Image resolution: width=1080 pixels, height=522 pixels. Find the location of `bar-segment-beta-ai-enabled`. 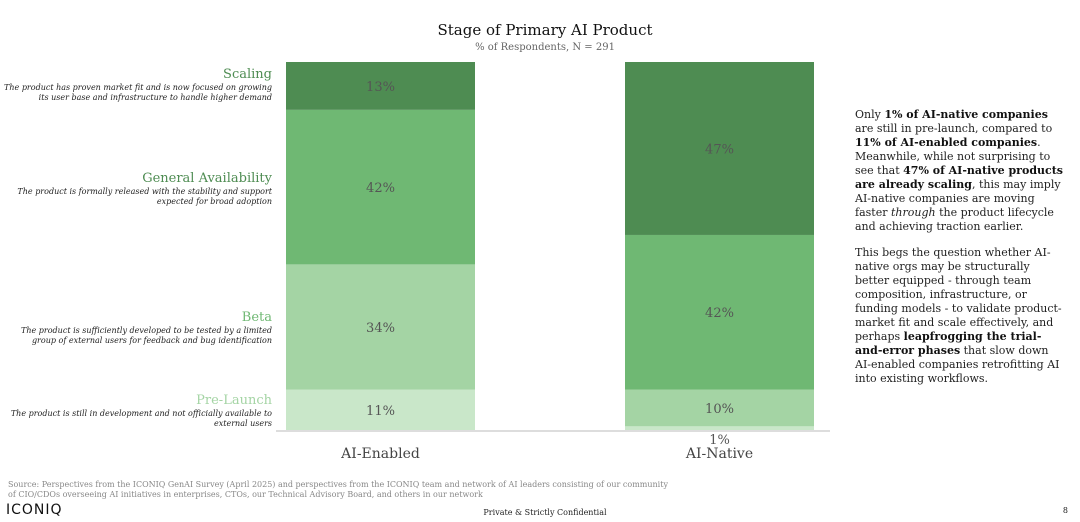

bar-segment-beta-ai-enabled is located at coordinates (380, 327).